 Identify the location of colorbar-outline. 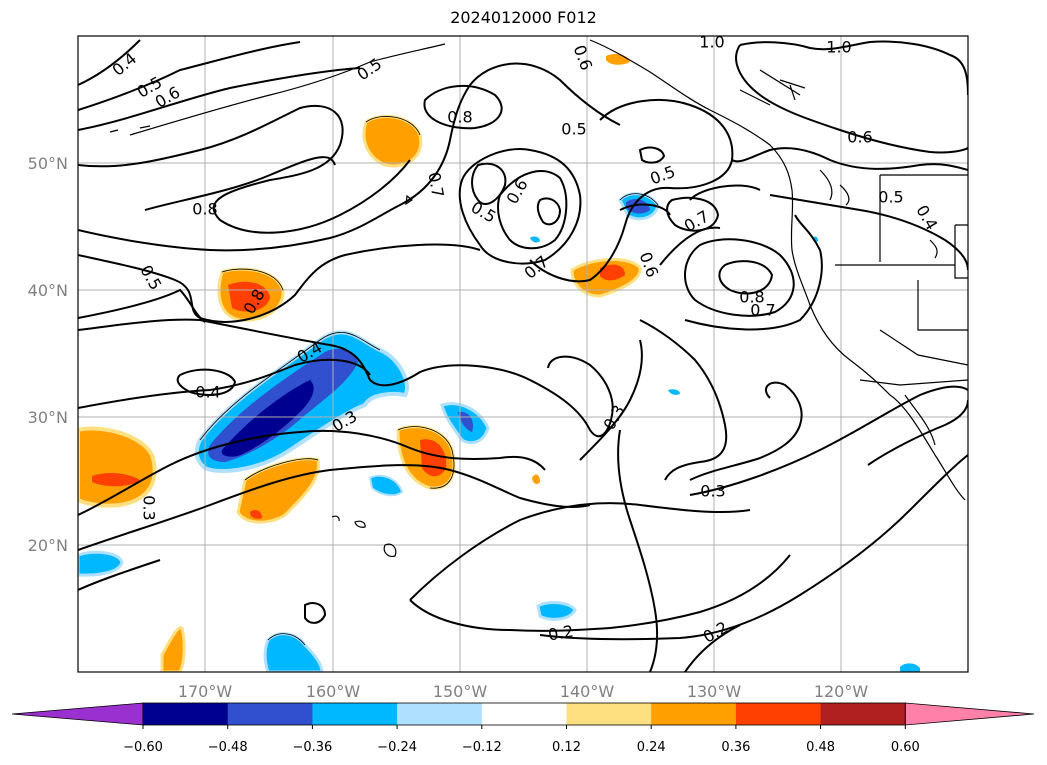
(524, 714).